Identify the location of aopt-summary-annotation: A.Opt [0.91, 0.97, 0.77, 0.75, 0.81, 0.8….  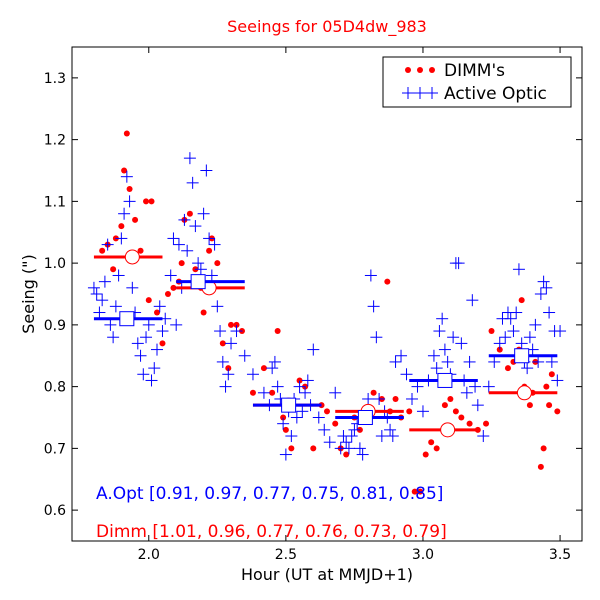
(269, 494).